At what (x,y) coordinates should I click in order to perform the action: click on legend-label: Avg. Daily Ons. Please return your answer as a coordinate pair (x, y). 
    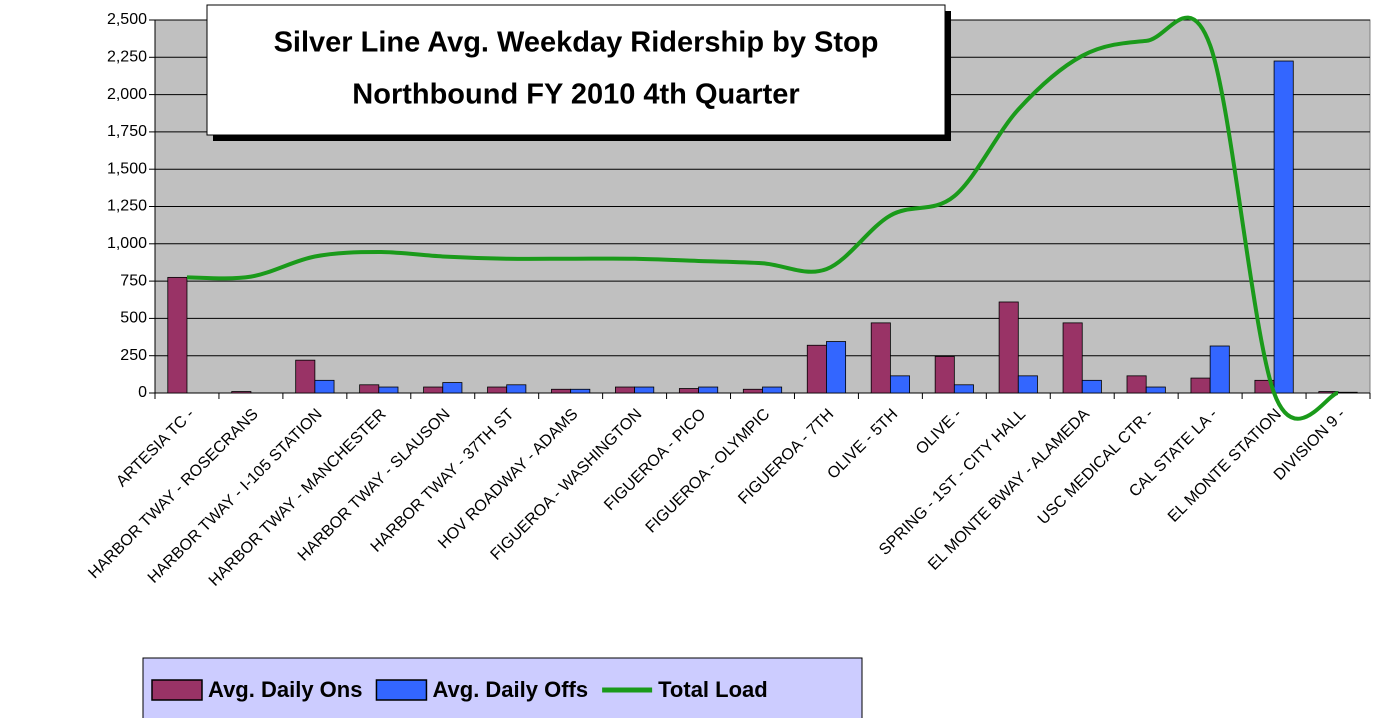
    Looking at the image, I should click on (285, 689).